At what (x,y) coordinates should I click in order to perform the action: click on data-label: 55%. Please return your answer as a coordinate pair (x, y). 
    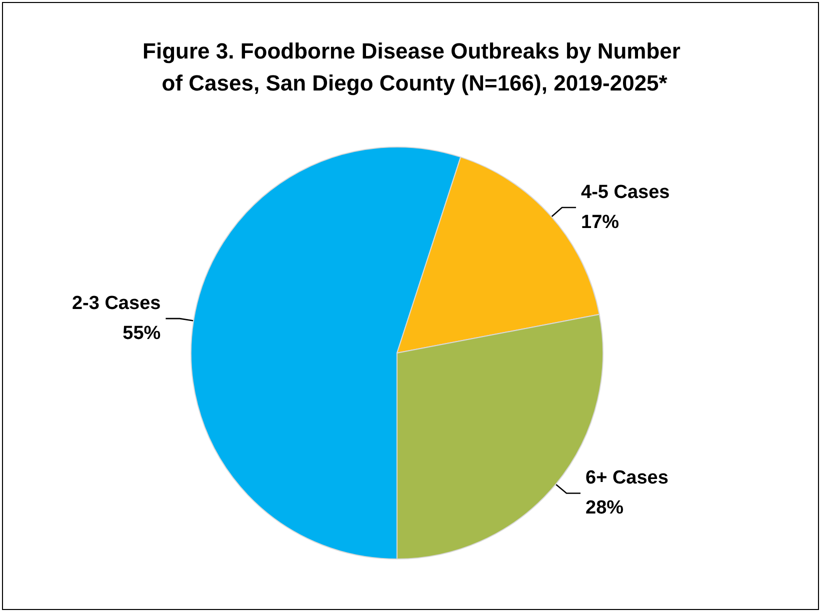
    Looking at the image, I should click on (141, 333).